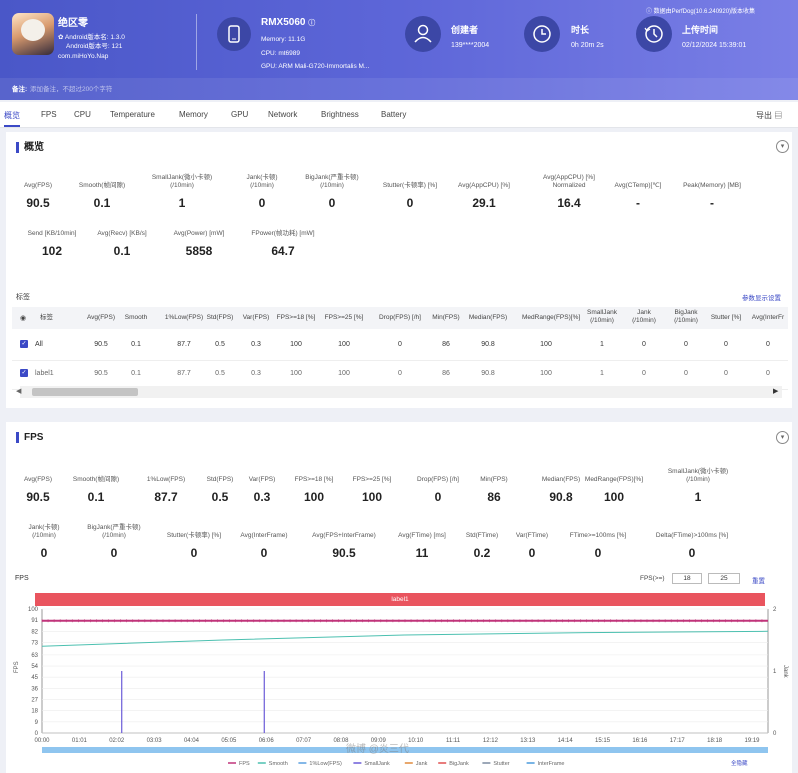 The image size is (798, 773). Describe the element at coordinates (401, 392) in the screenshot. I see `h-scrollbar` at that location.